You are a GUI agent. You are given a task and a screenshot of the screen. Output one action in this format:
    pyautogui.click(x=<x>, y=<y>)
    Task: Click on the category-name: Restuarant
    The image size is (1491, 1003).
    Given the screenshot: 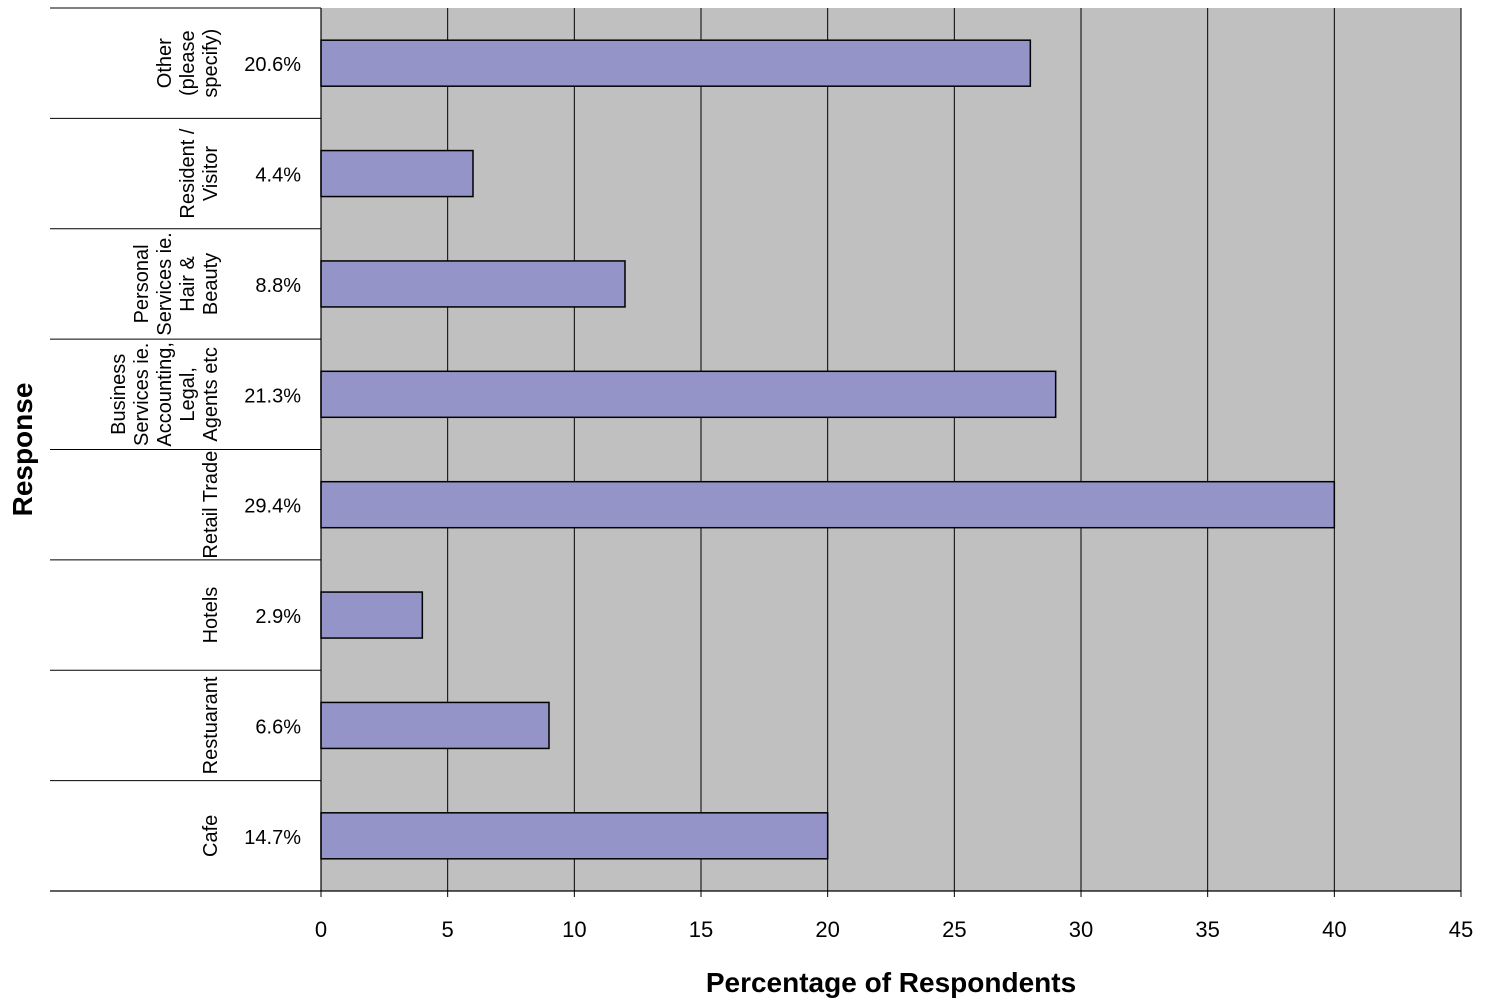 What is the action you would take?
    pyautogui.click(x=211, y=725)
    